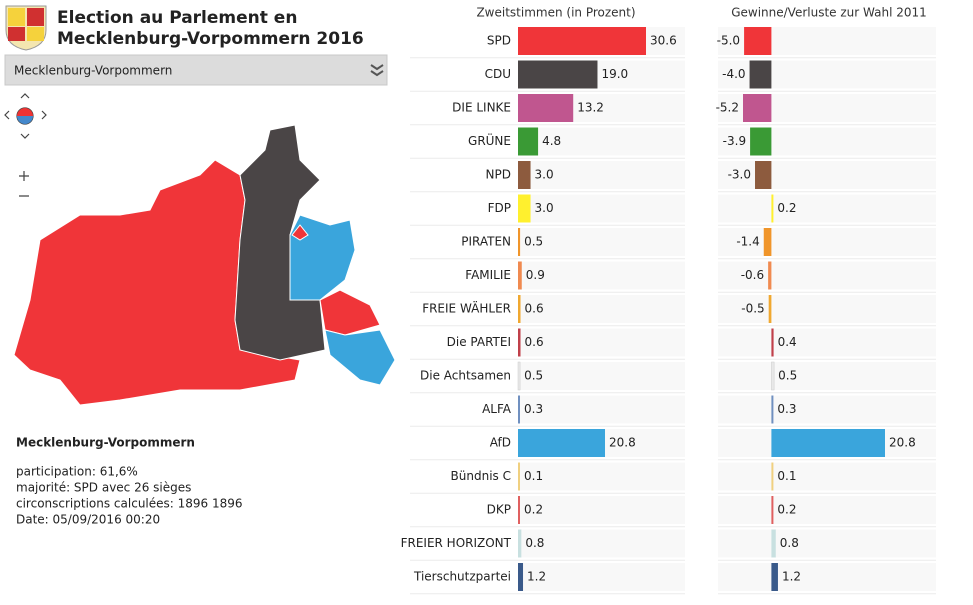 Image resolution: width=973 pixels, height=605 pixels. What do you see at coordinates (787, 342) in the screenshot?
I see `value-label: 0.4` at bounding box center [787, 342].